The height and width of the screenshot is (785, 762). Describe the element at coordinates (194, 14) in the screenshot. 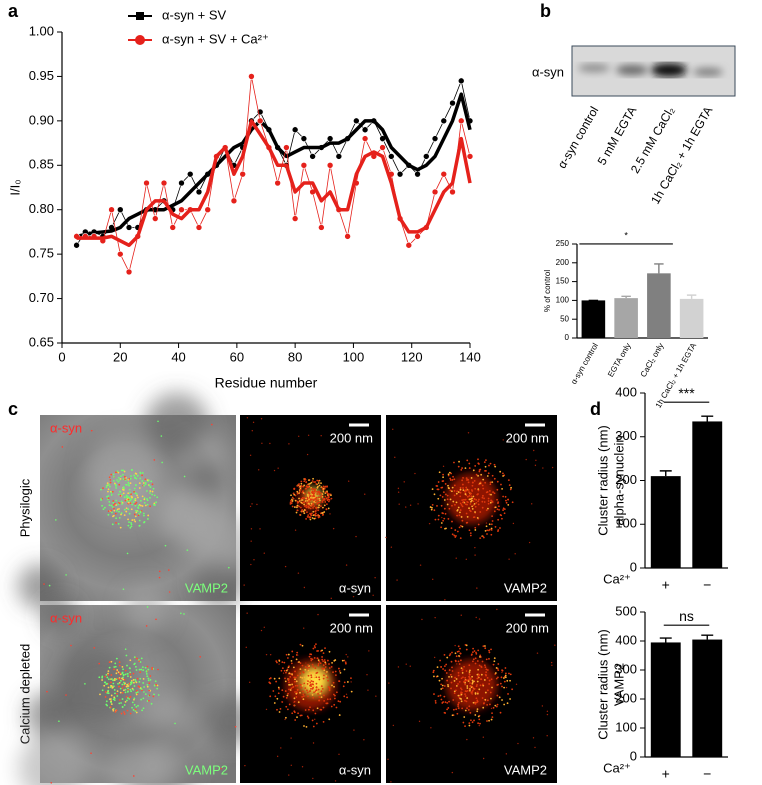

I see `legend-label: α-syn + SV` at that location.